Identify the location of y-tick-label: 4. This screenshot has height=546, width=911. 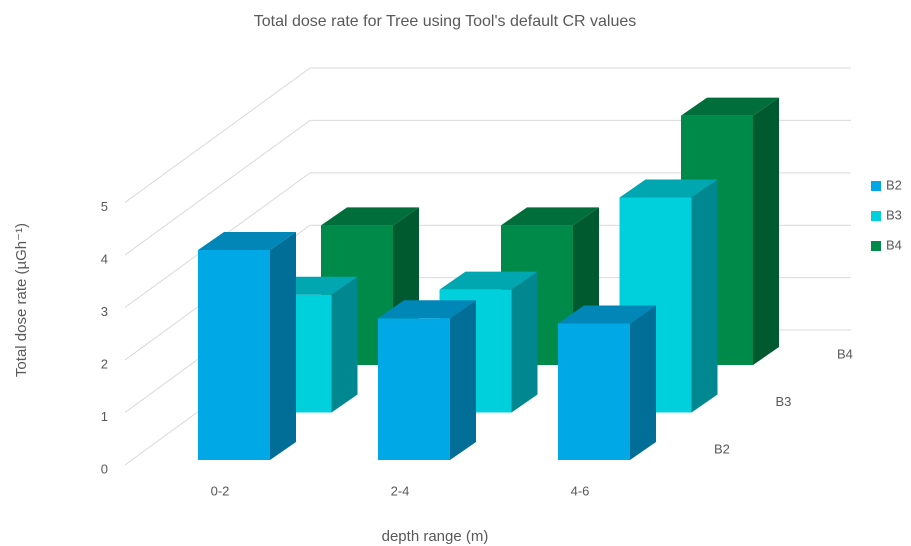
(104, 258).